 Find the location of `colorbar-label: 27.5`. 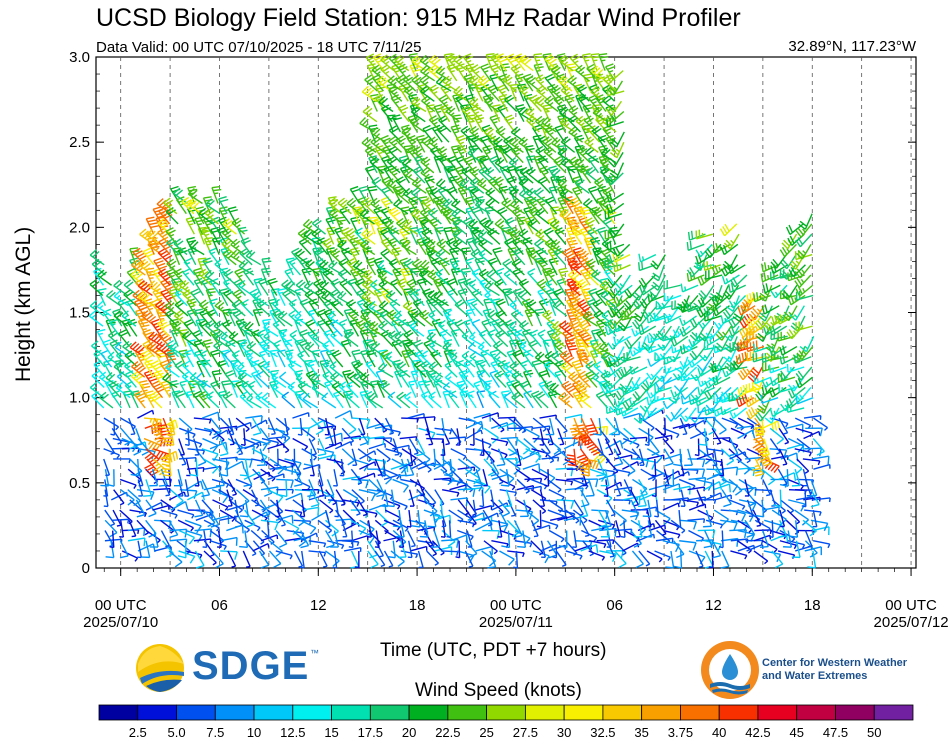

colorbar-label: 27.5 is located at coordinates (525, 732).